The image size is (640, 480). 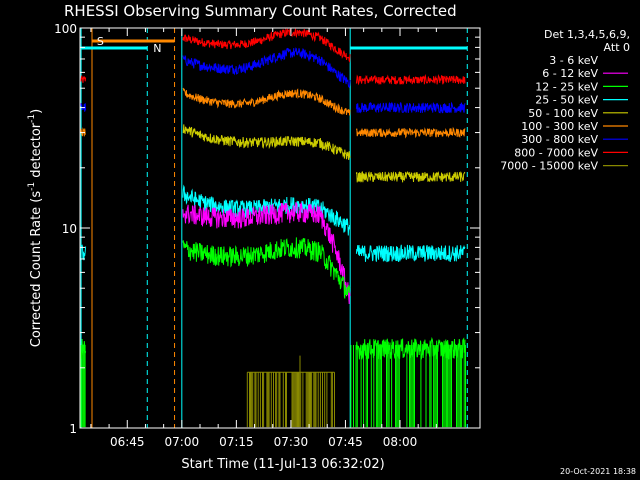 What do you see at coordinates (36, 152) in the screenshot?
I see `y-axis-label-mid: detector` at bounding box center [36, 152].